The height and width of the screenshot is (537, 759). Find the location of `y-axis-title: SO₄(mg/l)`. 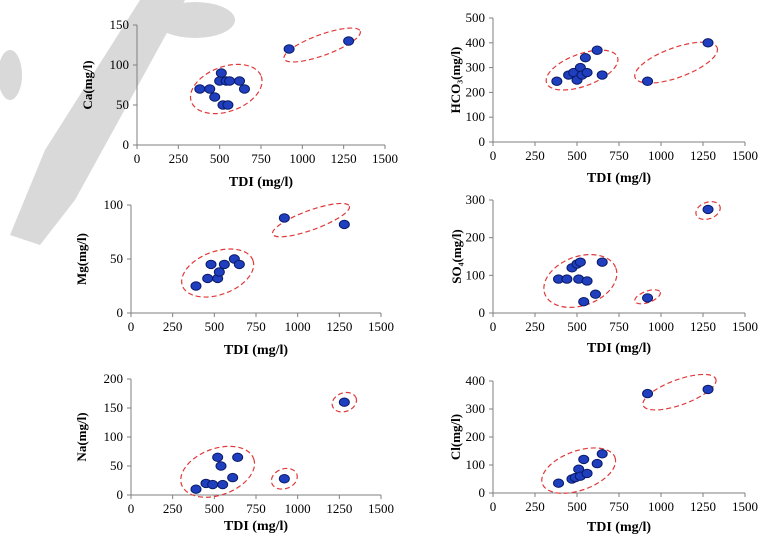

y-axis-title: SO₄(mg/l) is located at coordinates (456, 256).